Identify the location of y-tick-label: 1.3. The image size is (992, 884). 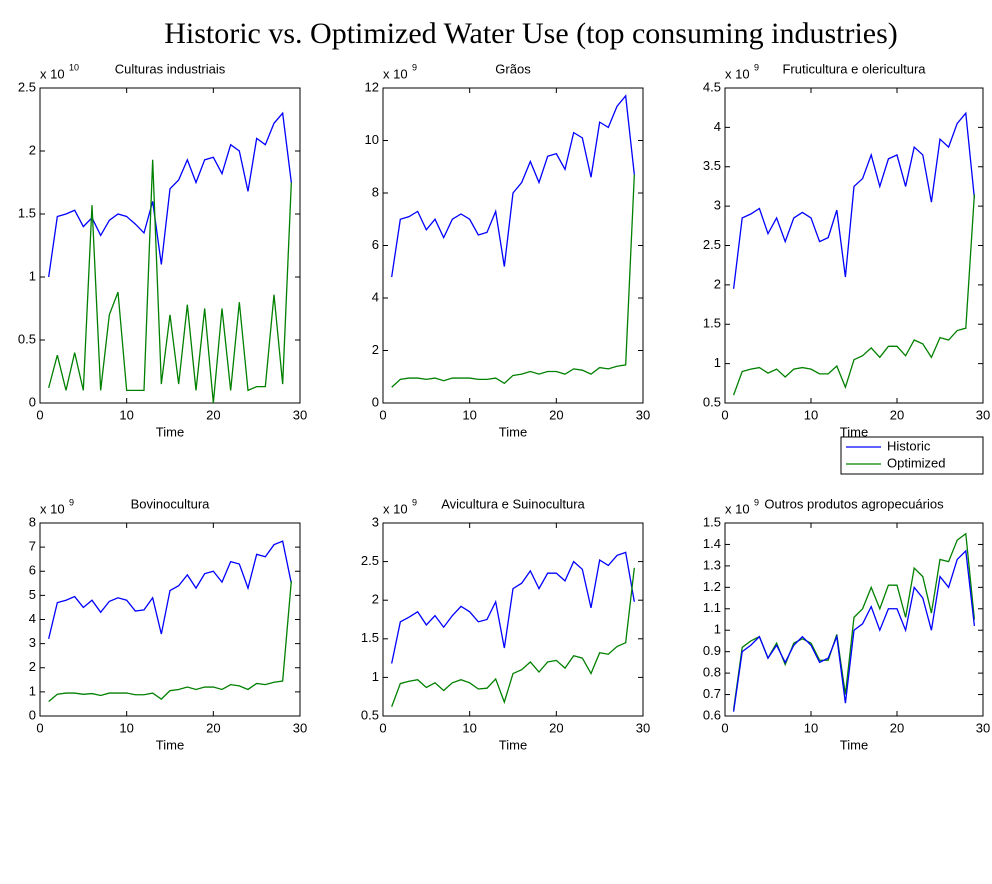
(712, 564).